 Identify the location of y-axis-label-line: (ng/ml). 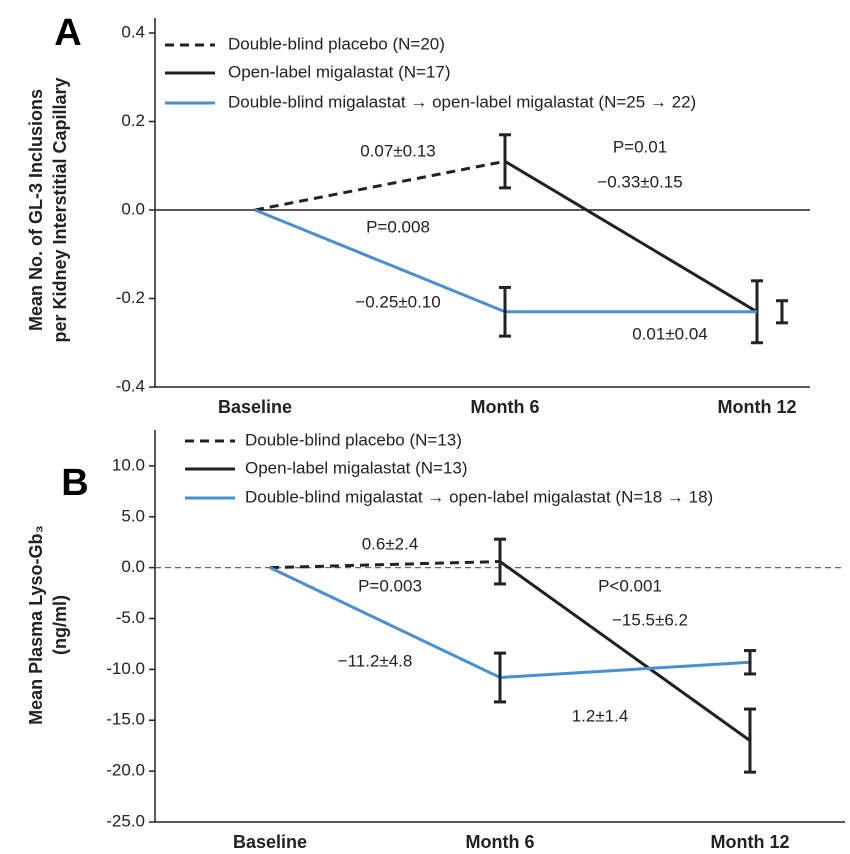
(60, 625).